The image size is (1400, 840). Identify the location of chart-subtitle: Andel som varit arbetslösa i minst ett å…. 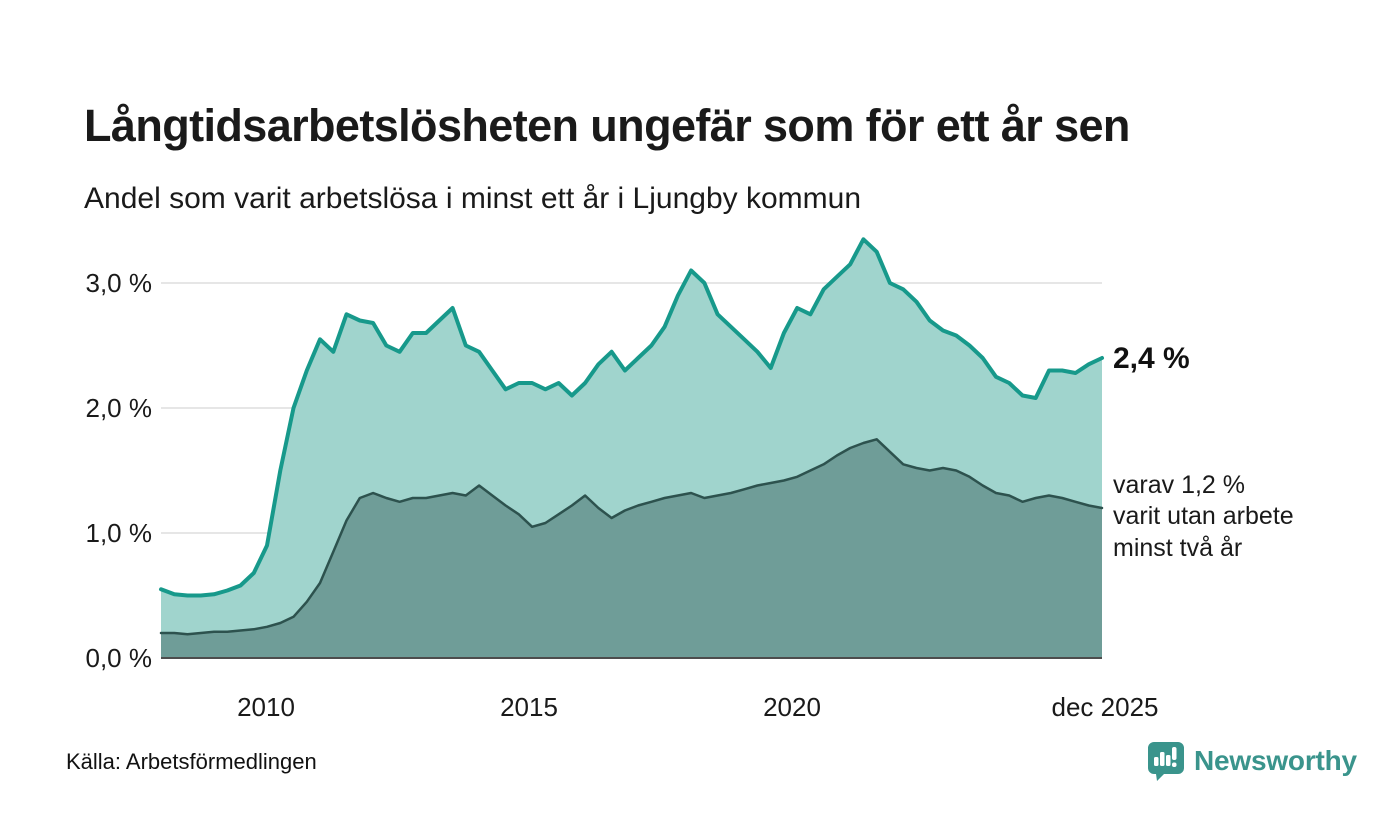
(472, 198).